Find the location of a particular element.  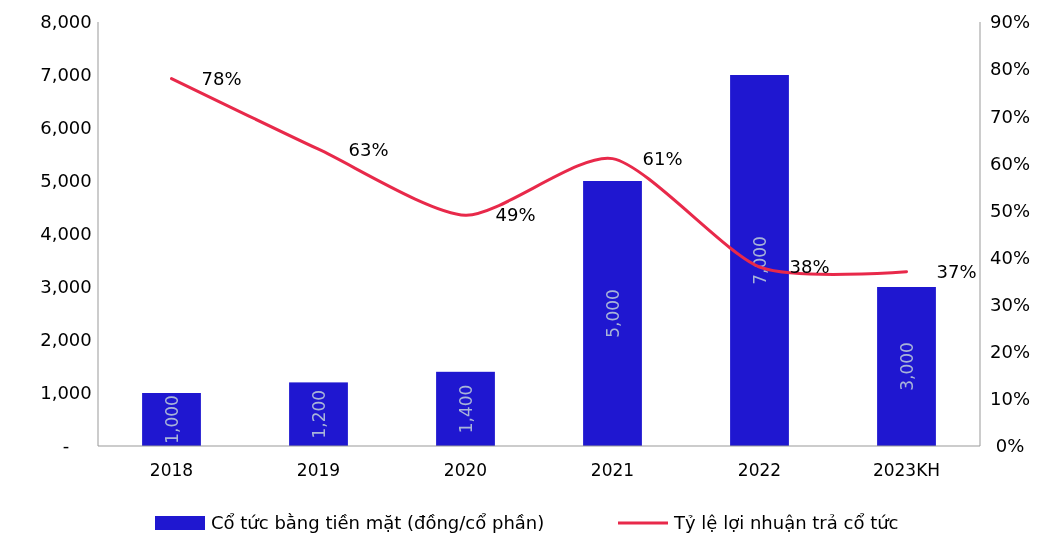

data-label: 78% is located at coordinates (221, 78).